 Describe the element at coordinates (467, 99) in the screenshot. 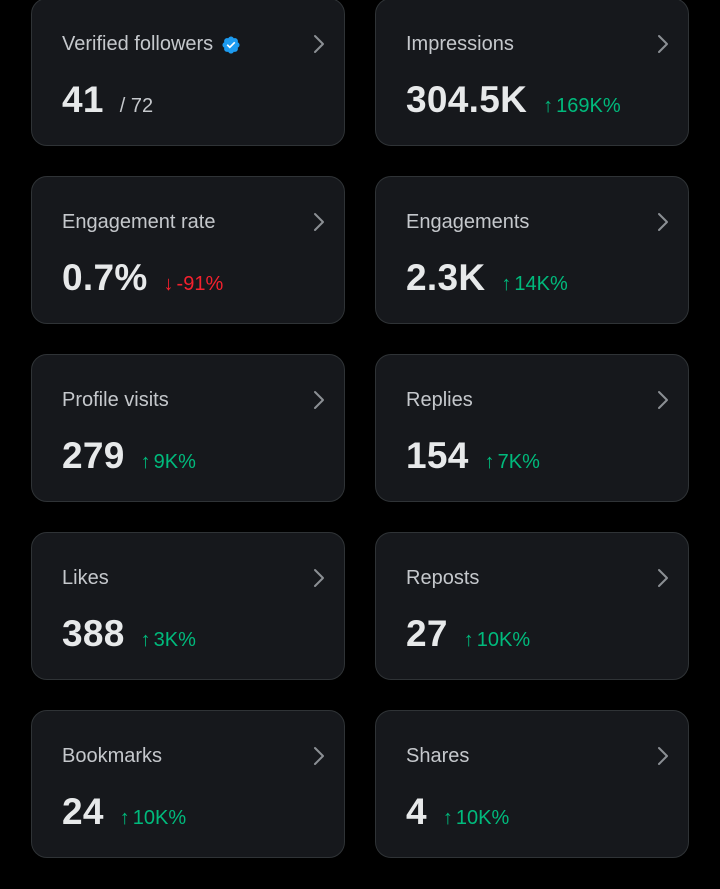

I see `metric-value: 304.5K` at that location.